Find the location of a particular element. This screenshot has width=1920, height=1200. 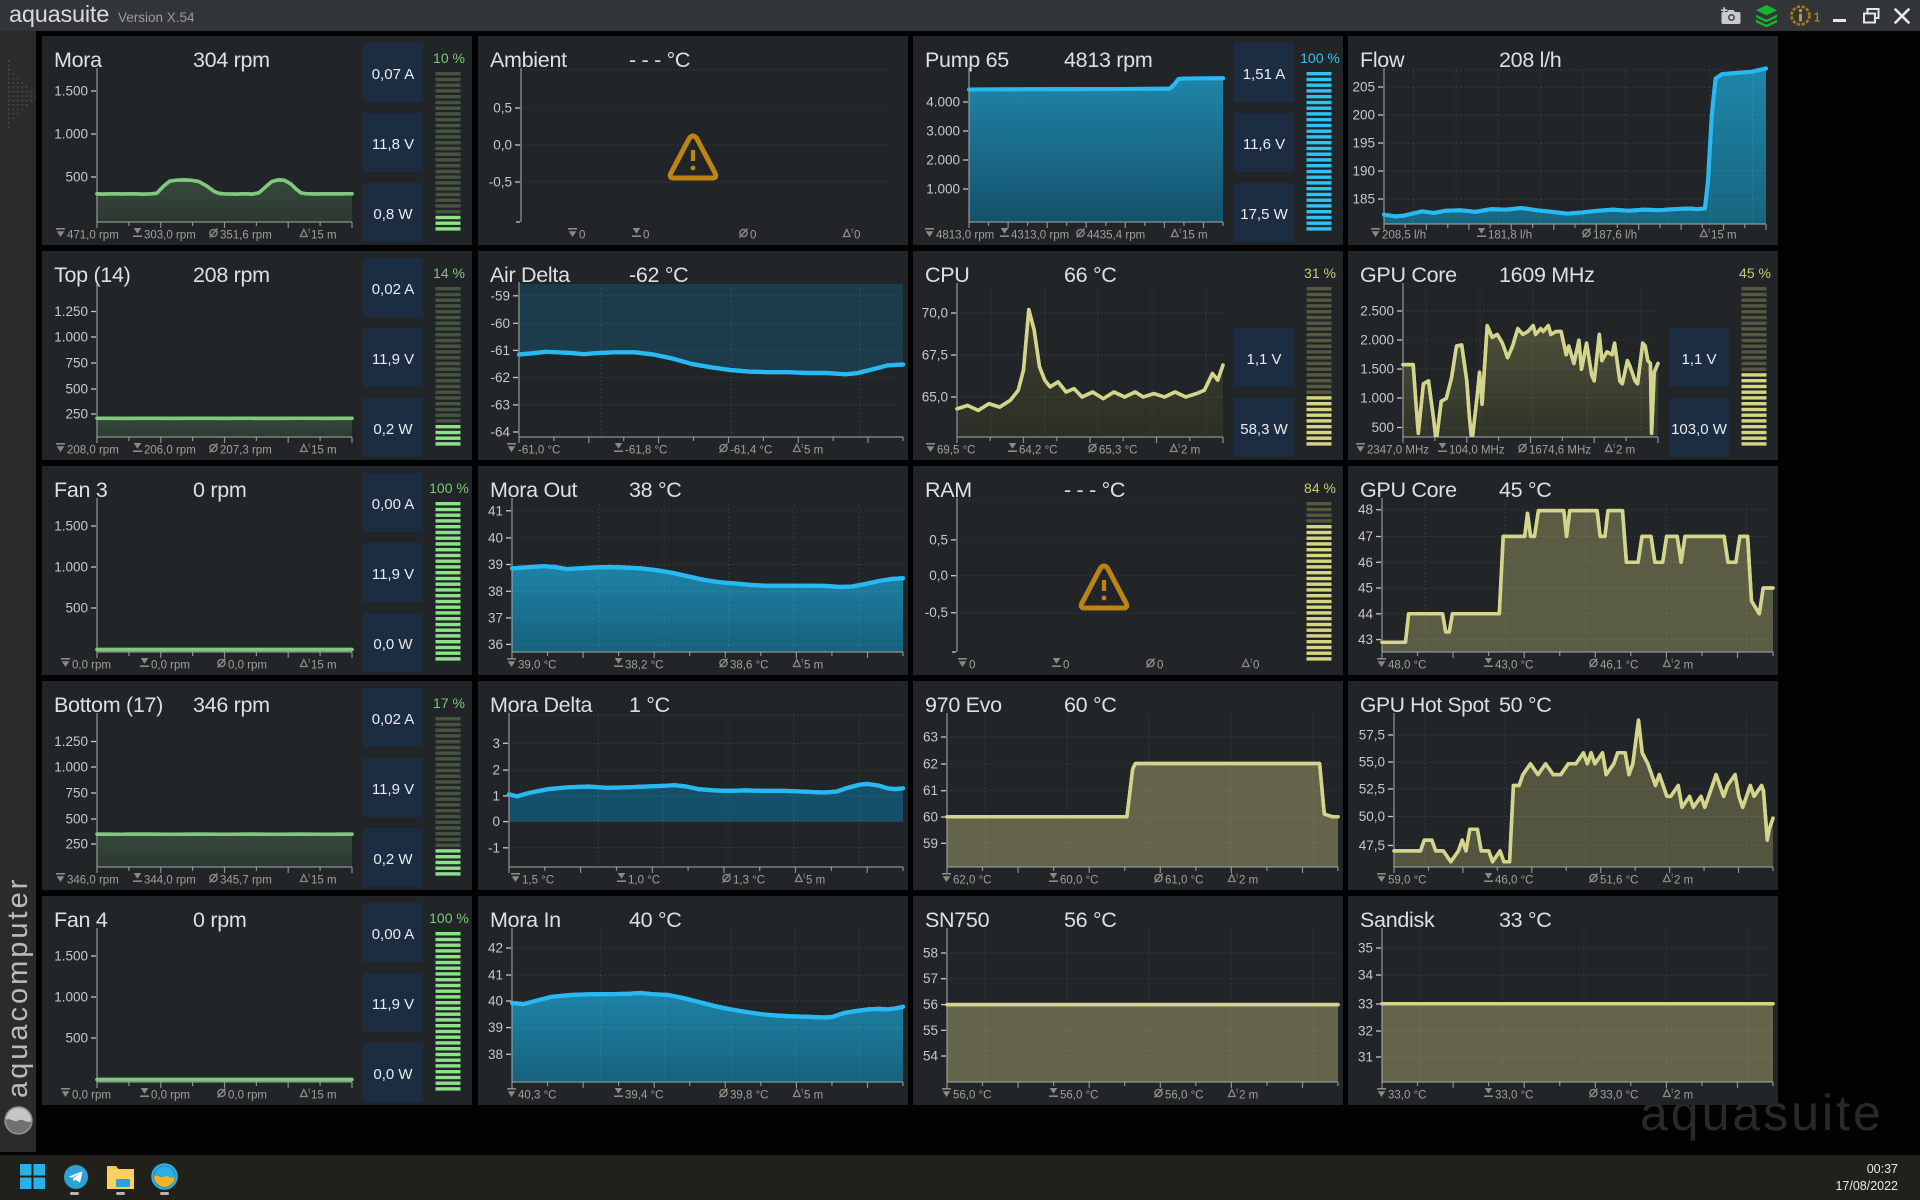

svg-text: 750 is located at coordinates (76, 363).